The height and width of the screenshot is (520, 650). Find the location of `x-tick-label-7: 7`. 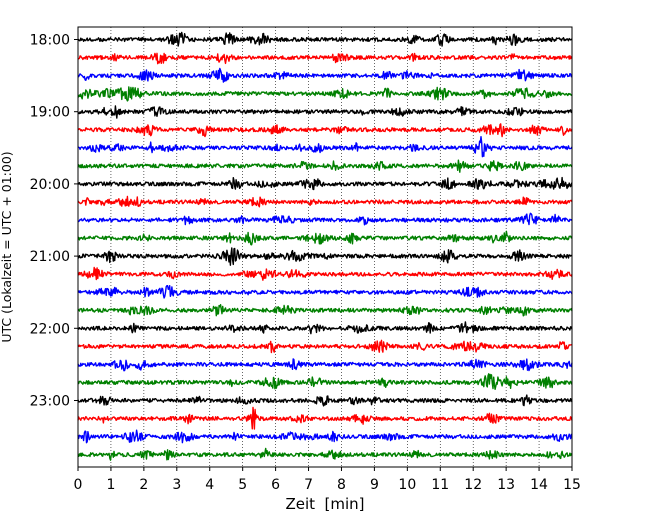

x-tick-label-7: 7 is located at coordinates (308, 485).